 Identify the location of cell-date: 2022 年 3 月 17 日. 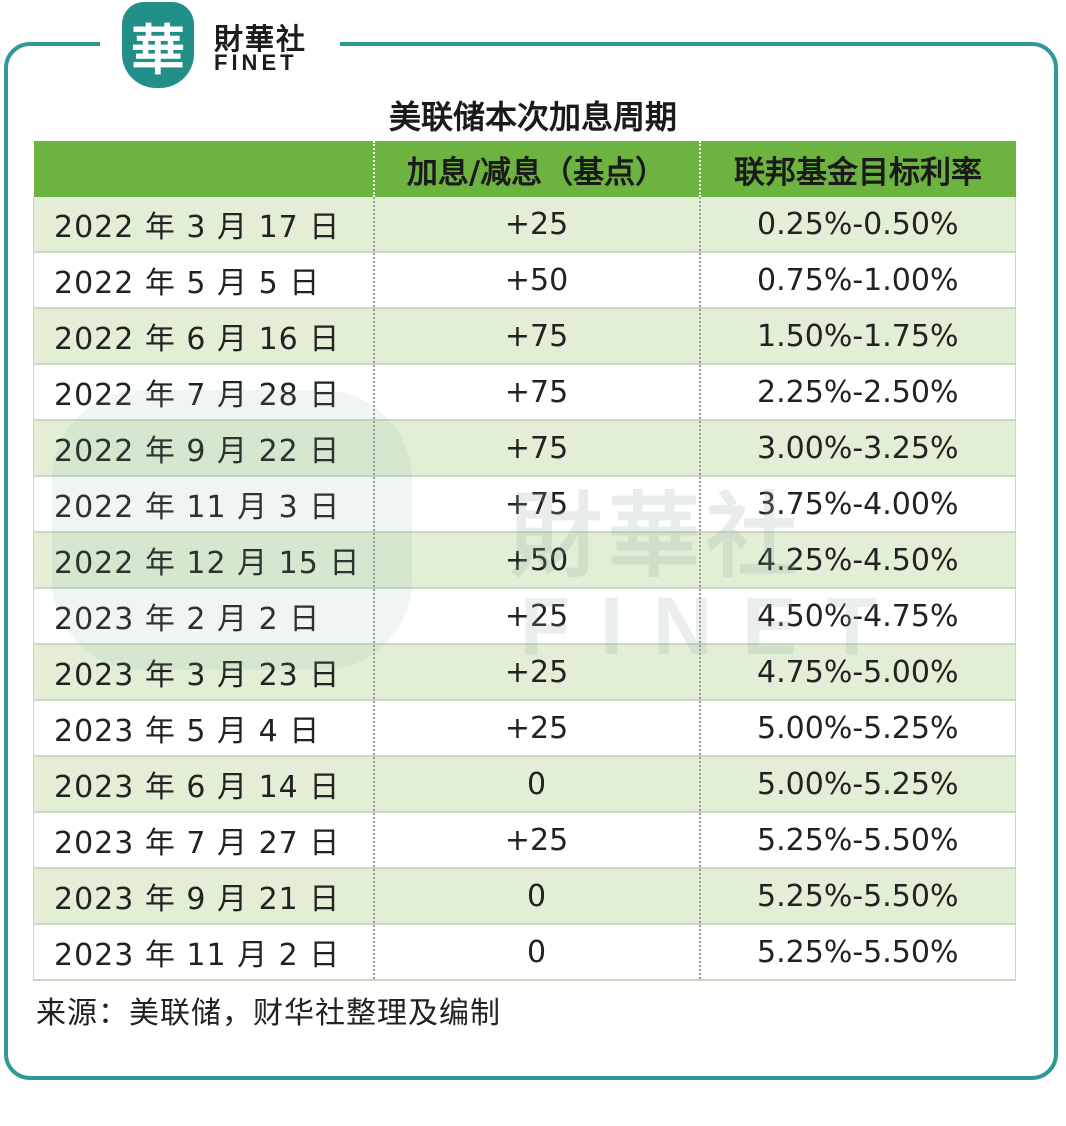
(204, 225).